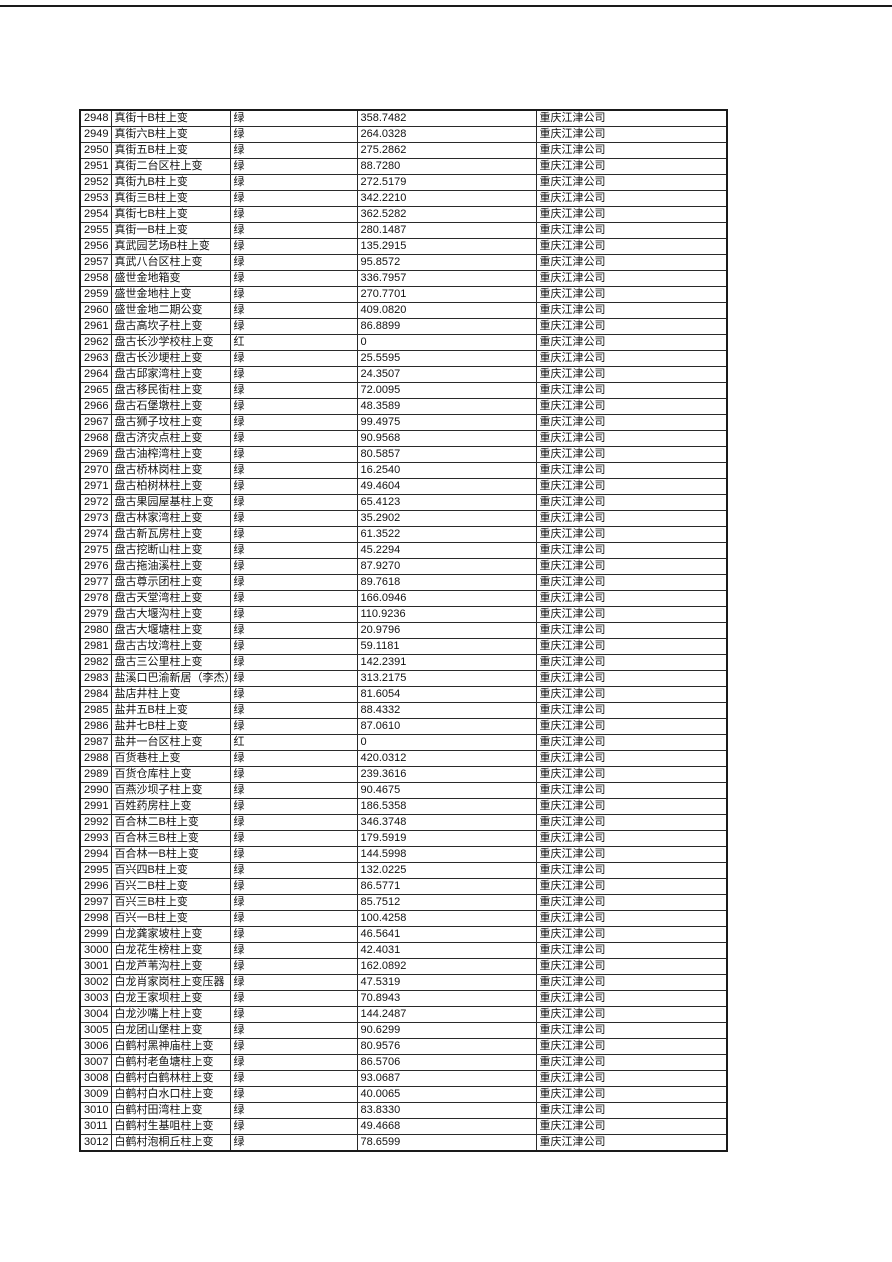 The image size is (892, 1262). What do you see at coordinates (95, 630) in the screenshot?
I see `cell-row-id: 2980` at bounding box center [95, 630].